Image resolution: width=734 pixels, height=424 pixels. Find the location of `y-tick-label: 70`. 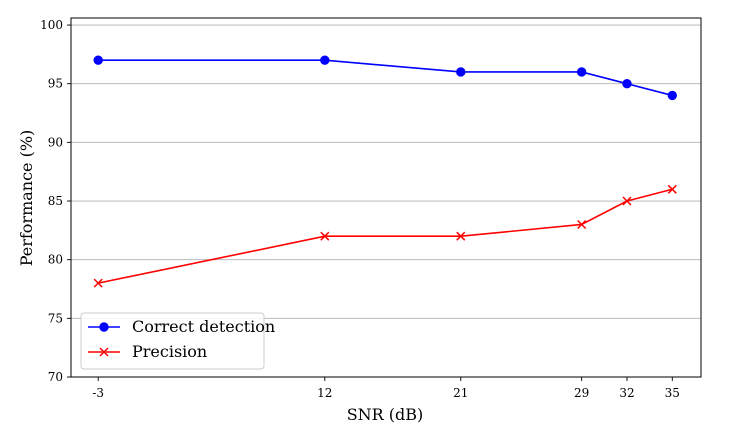

y-tick-label: 70 is located at coordinates (55, 377).